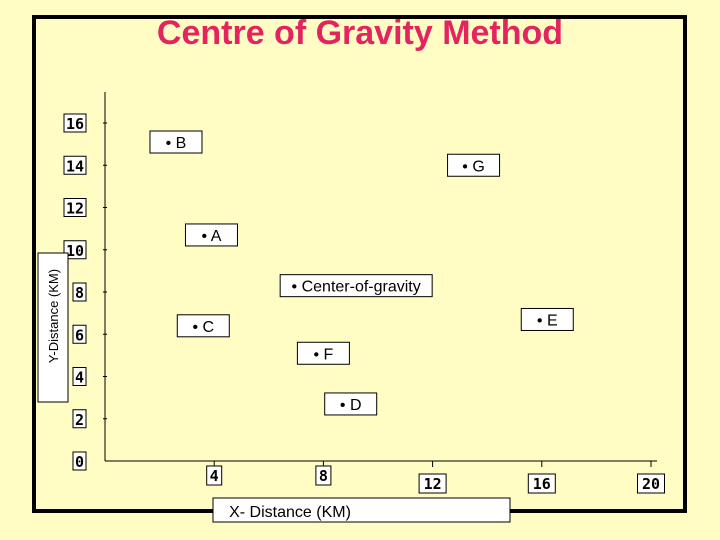 Image resolution: width=720 pixels, height=540 pixels. What do you see at coordinates (360, 33) in the screenshot?
I see `chart-title: Centre of Gravity Method` at bounding box center [360, 33].